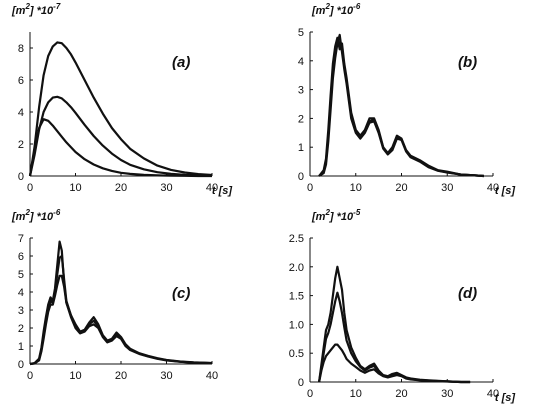  I want to click on panel-label: (c), so click(181, 293).